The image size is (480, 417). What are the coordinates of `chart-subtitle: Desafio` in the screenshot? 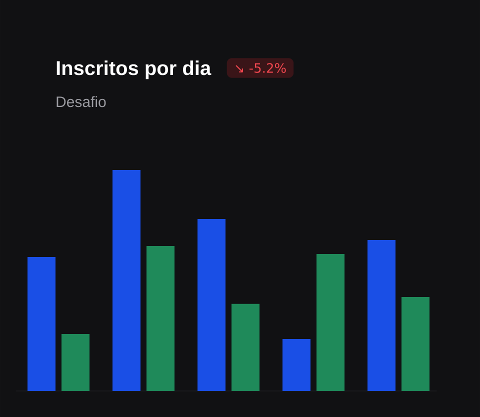 It's located at (81, 102).